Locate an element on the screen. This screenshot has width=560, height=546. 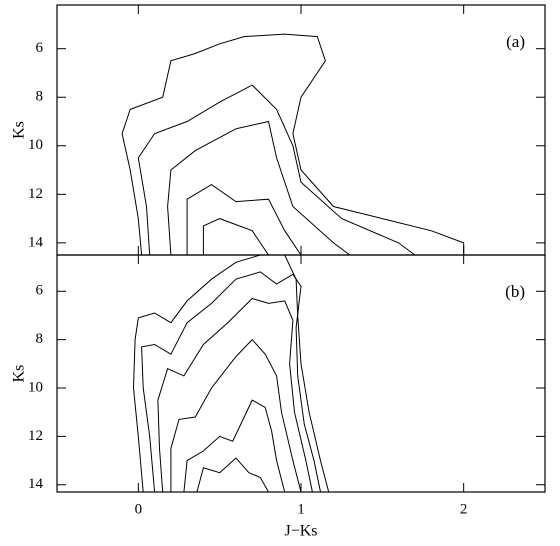
x-tick-label: 0 is located at coordinates (139, 509).